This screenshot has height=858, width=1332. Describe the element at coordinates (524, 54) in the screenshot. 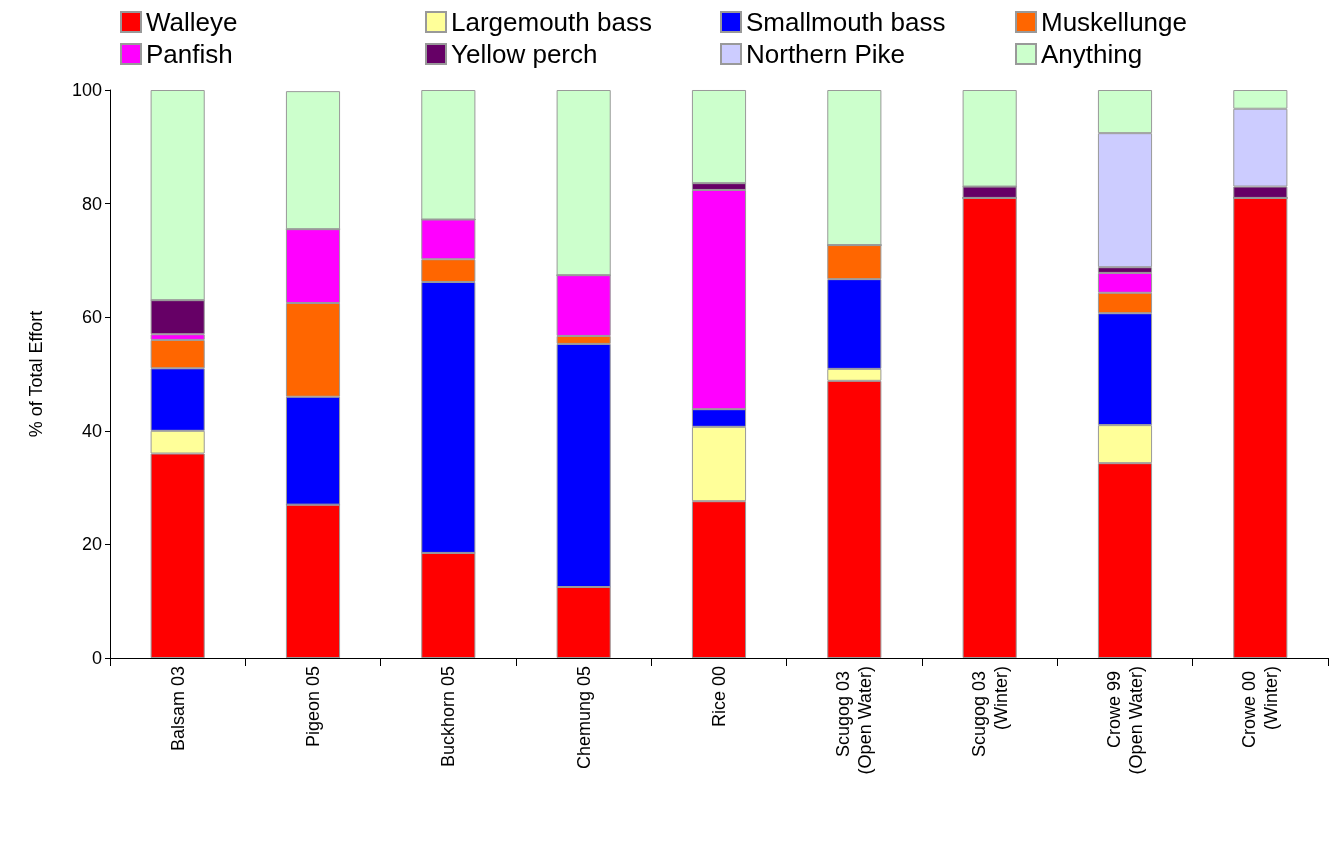

I see `legend-label: Yellow perch` at that location.